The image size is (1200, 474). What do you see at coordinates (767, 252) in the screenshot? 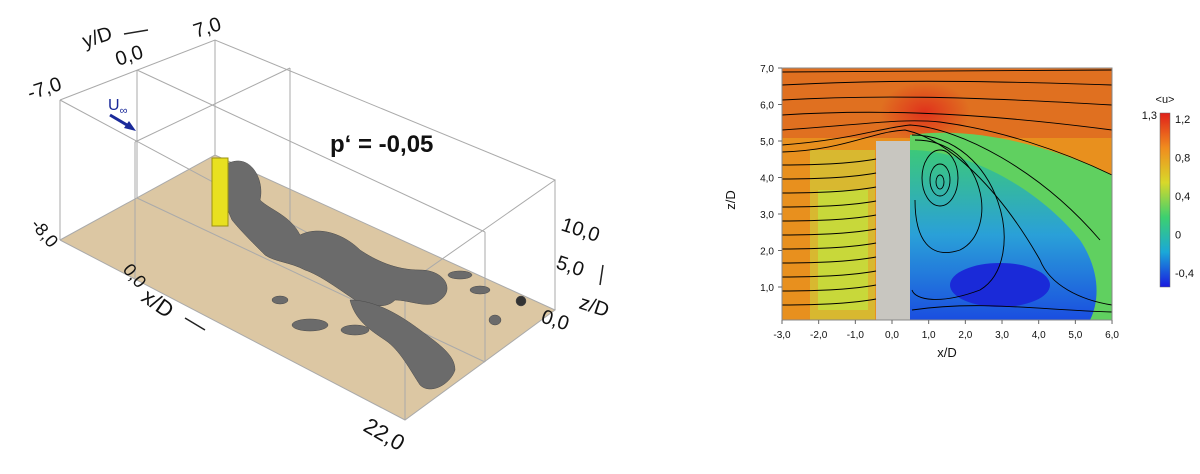
I see `y-tick-label: 2,0` at bounding box center [767, 252].